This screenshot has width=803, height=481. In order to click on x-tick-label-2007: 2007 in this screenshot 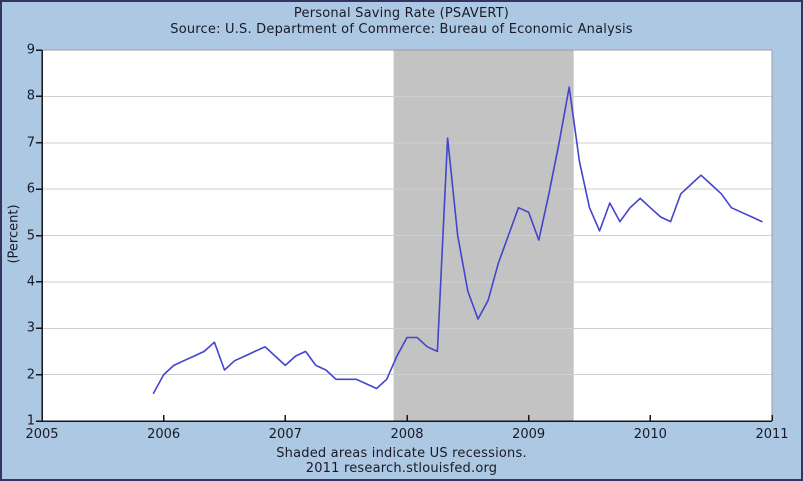, I will do `click(285, 434)`.